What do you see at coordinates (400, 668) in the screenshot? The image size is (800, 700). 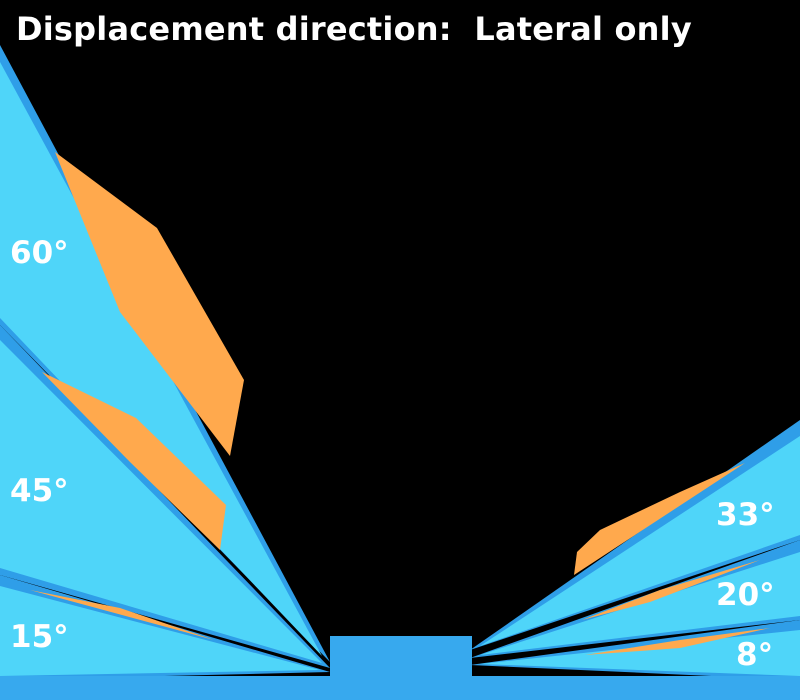 I see `channel-floor` at bounding box center [400, 668].